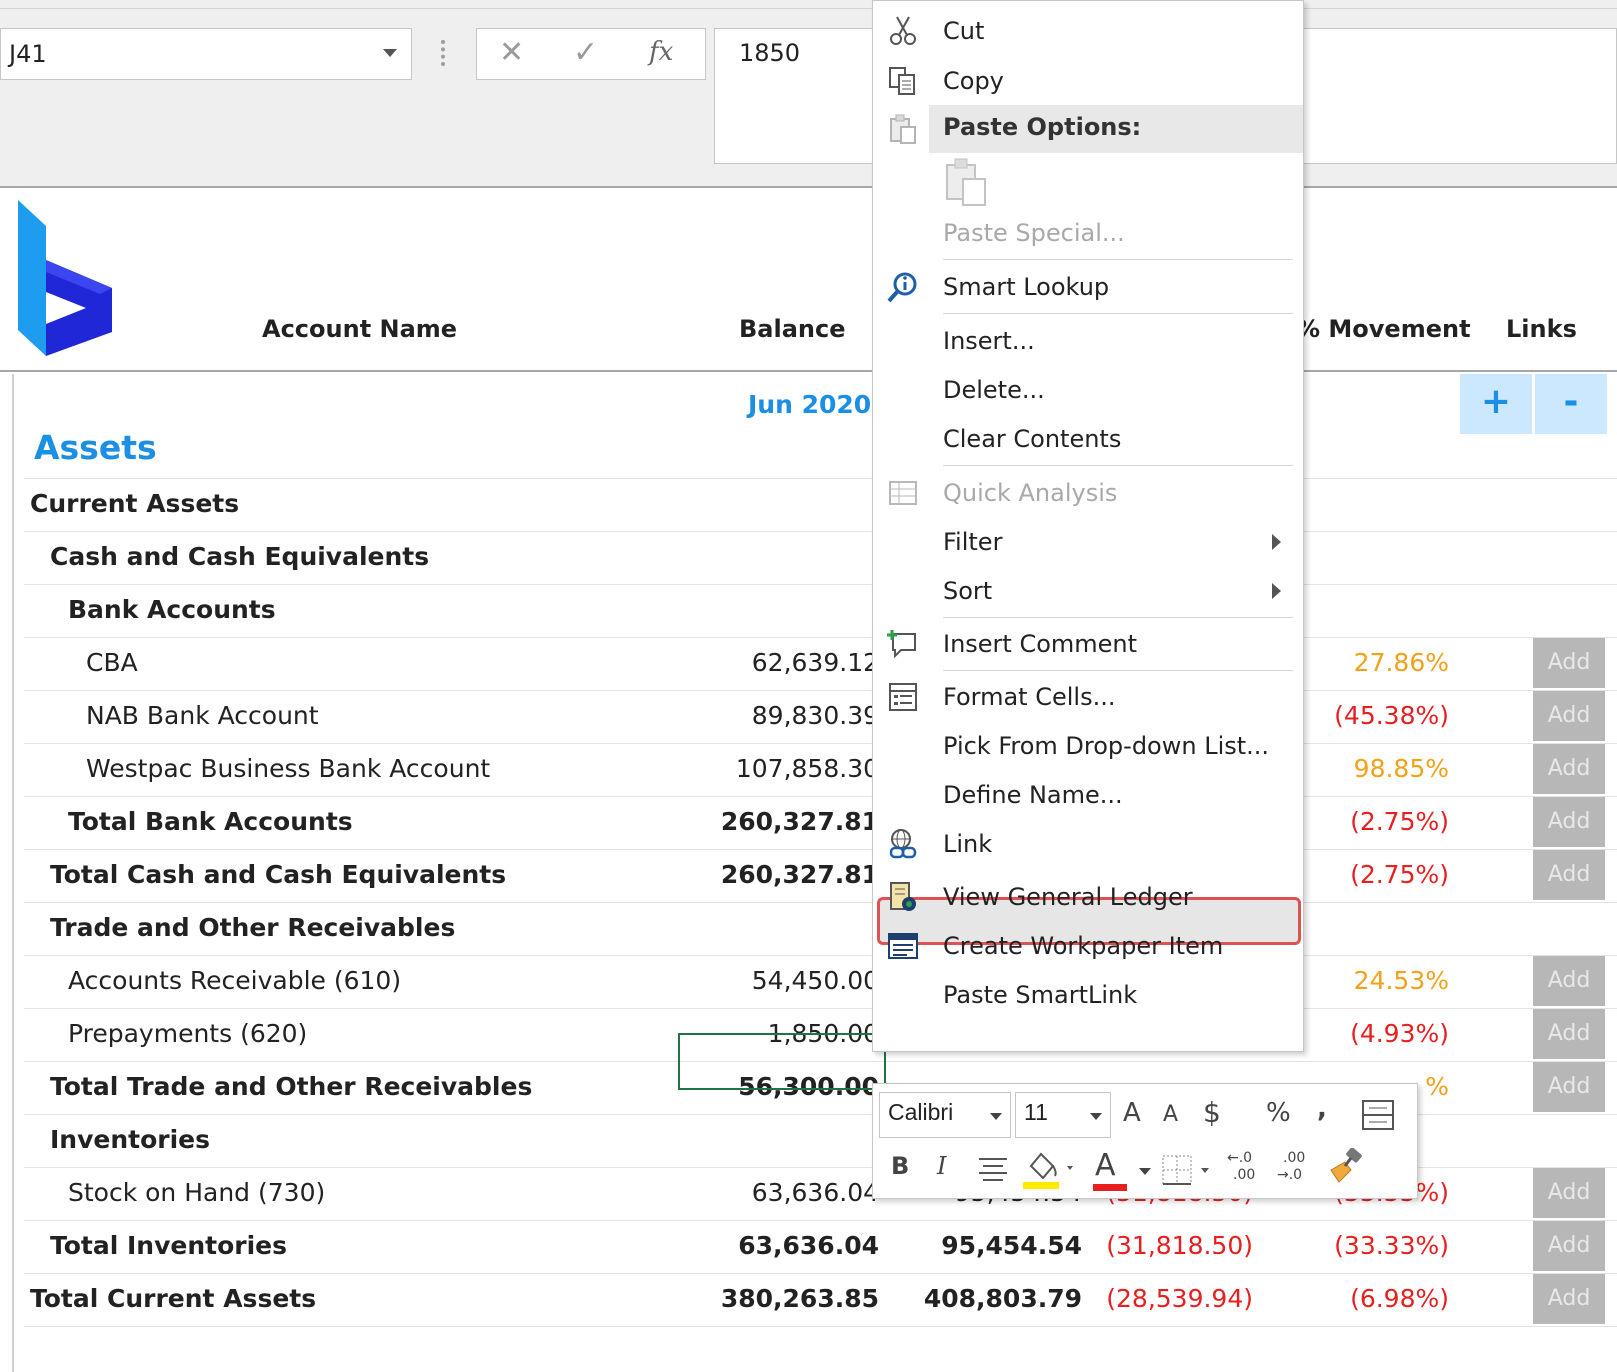 The height and width of the screenshot is (1372, 1617). What do you see at coordinates (1437, 1086) in the screenshot?
I see `movement-pct-cell: %` at bounding box center [1437, 1086].